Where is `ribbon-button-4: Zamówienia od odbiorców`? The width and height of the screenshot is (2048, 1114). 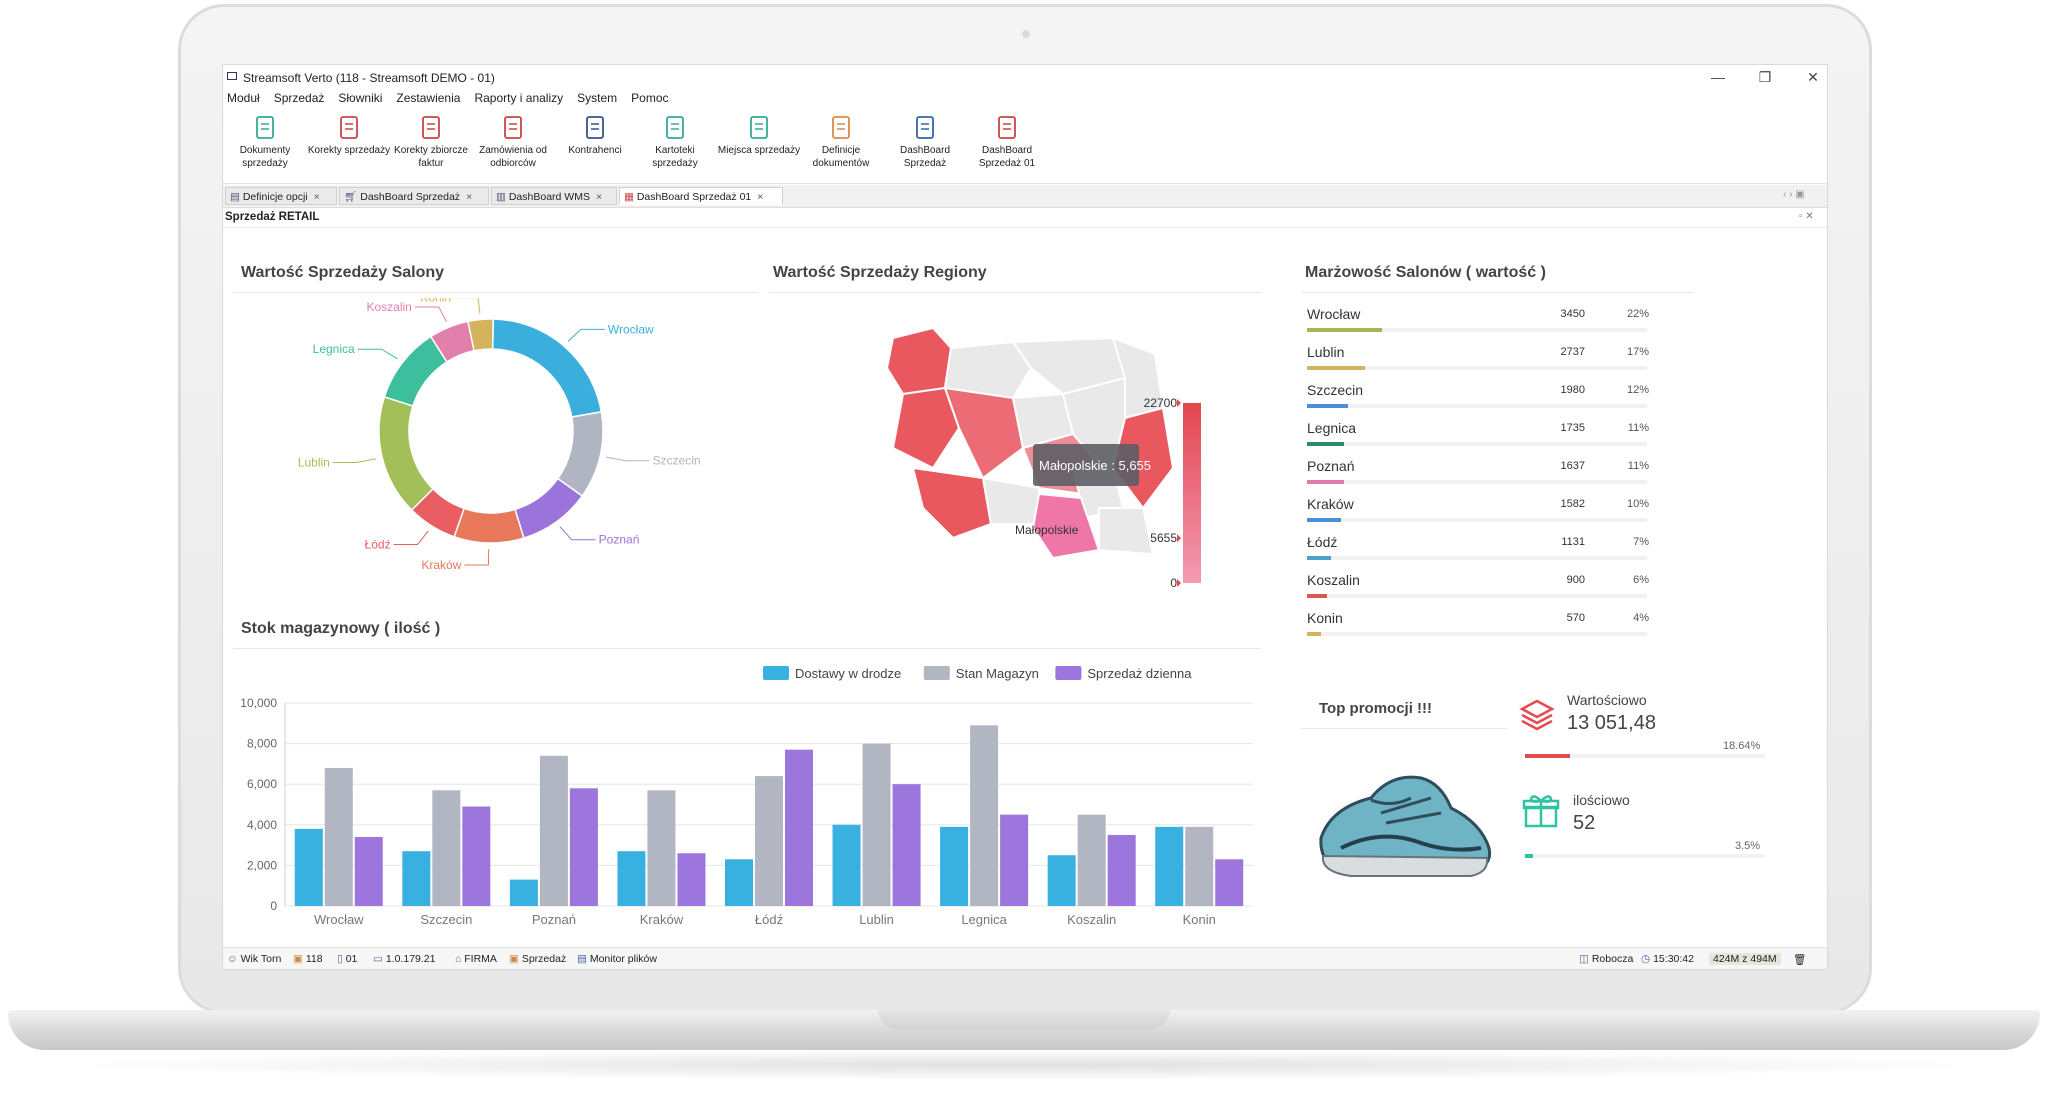
ribbon-button-4: Zamówienia od odbiorców is located at coordinates (513, 142).